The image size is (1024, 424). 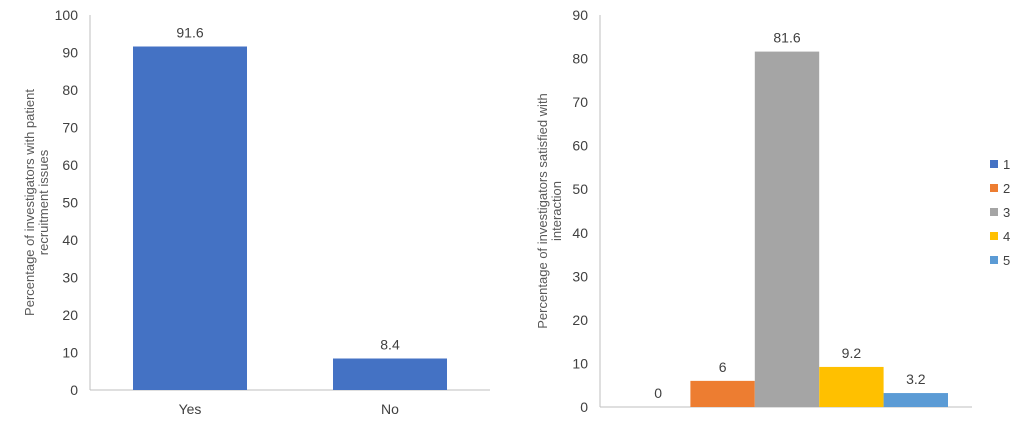 I want to click on x-tick-label: No, so click(x=390, y=409).